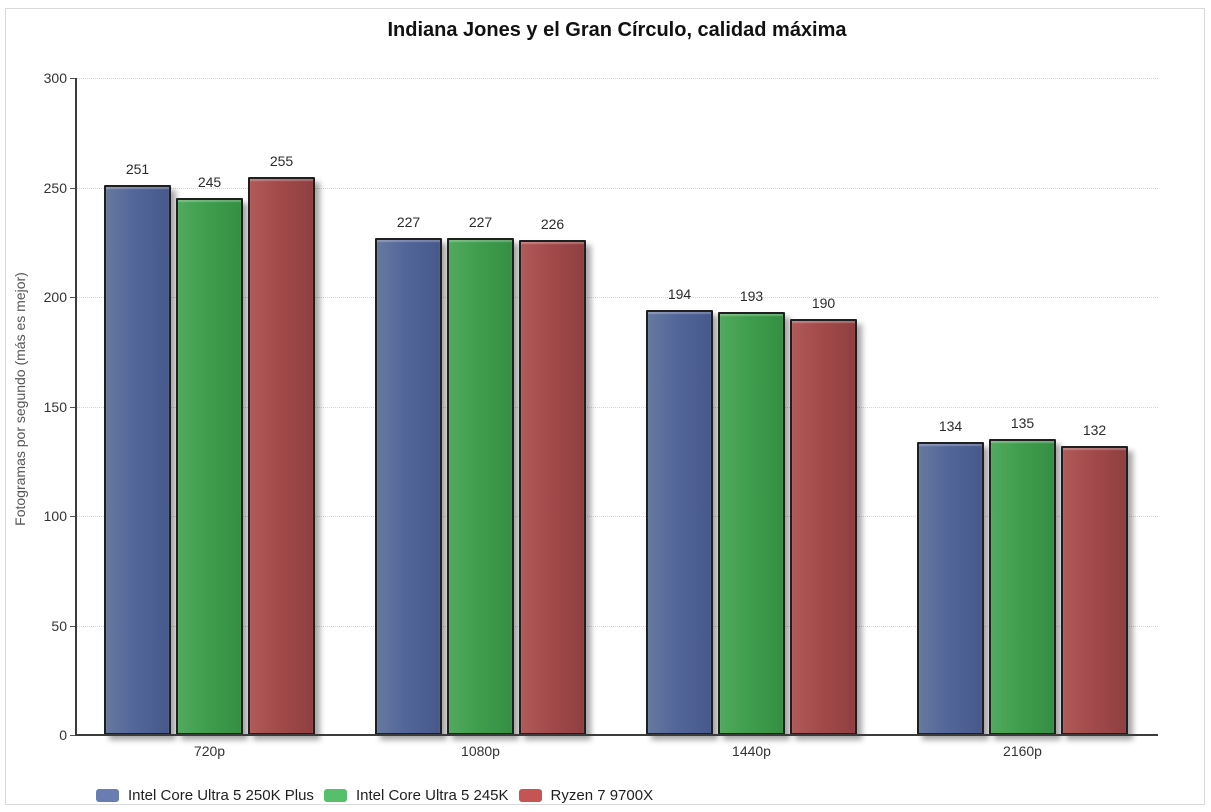 The image size is (1211, 812). I want to click on bar-value-label: 251, so click(137, 169).